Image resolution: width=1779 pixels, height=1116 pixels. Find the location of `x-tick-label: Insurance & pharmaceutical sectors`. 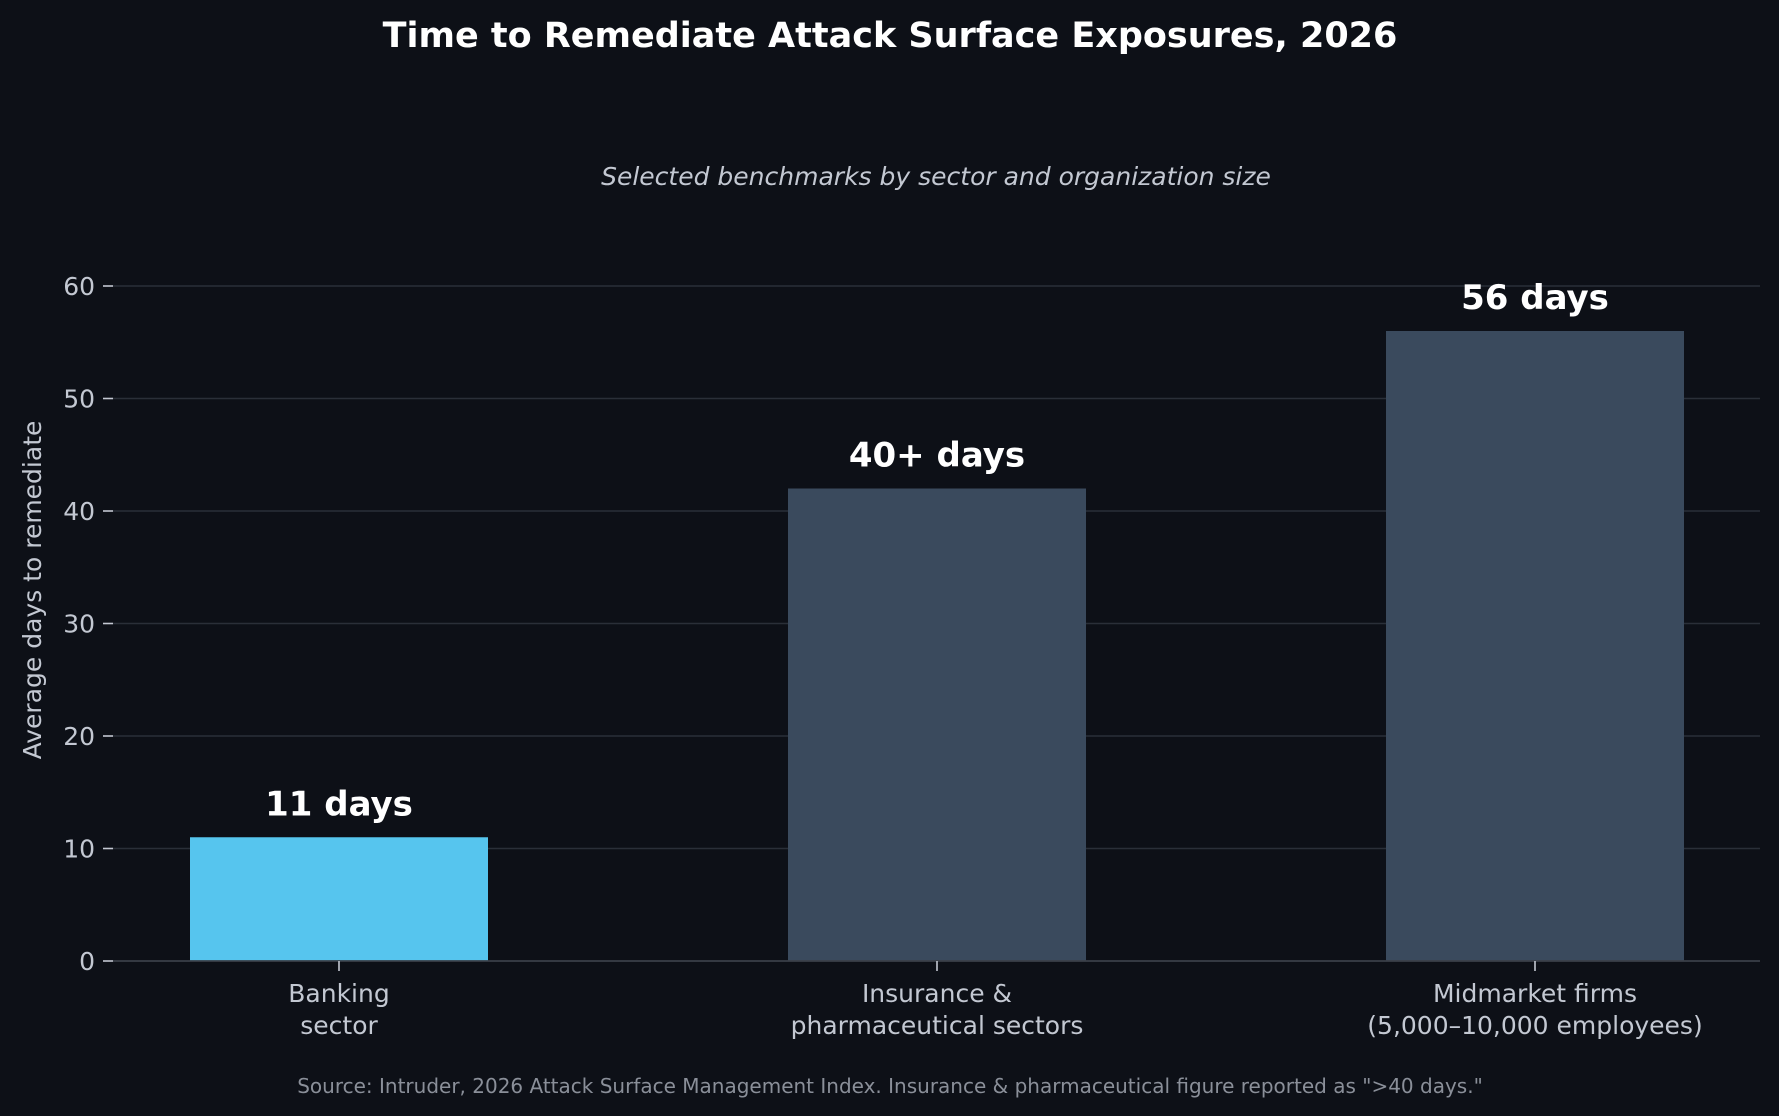

x-tick-label: Insurance & pharmaceutical sectors is located at coordinates (937, 1009).